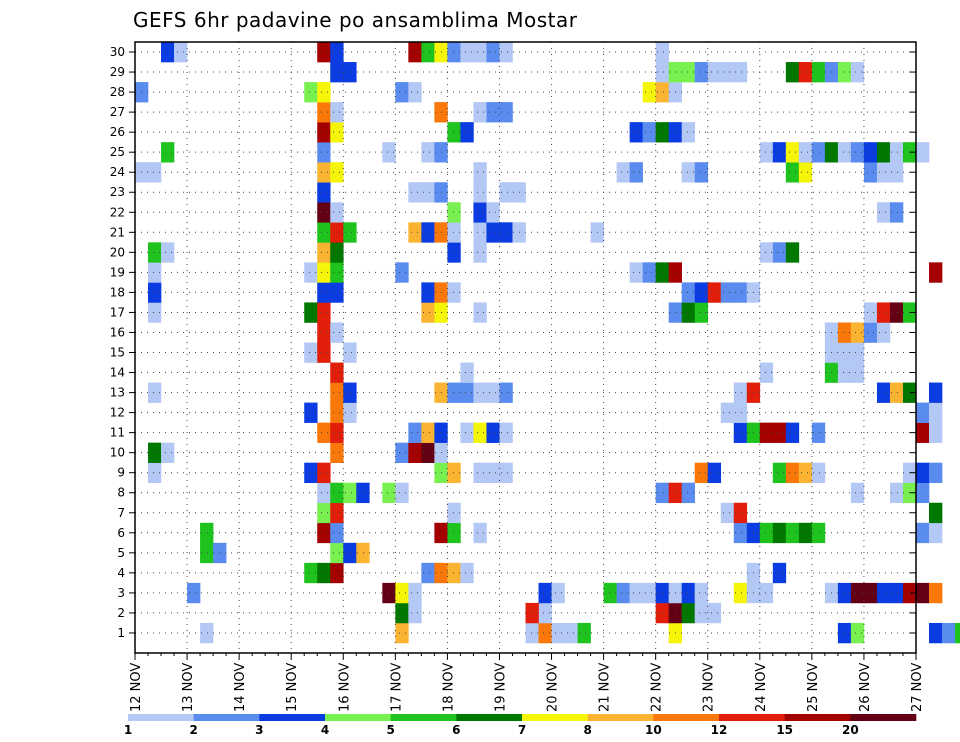 Image resolution: width=960 pixels, height=742 pixels. Describe the element at coordinates (292, 687) in the screenshot. I see `x-tick-label: 15 NOV` at that location.